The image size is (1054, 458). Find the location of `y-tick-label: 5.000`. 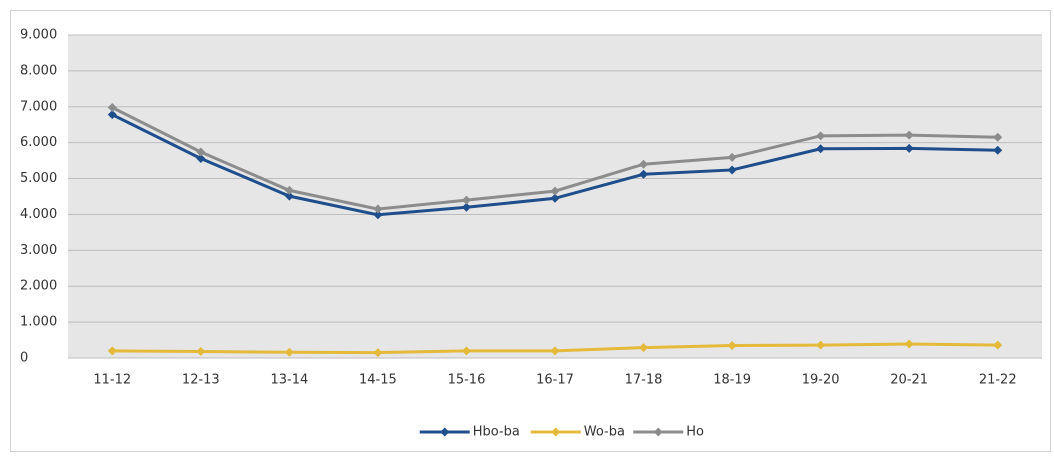

y-tick-label: 5.000 is located at coordinates (38, 178).